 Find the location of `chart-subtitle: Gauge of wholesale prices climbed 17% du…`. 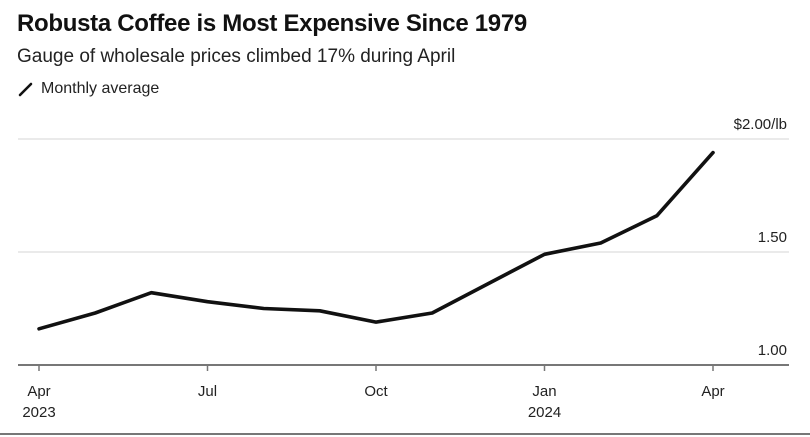

chart-subtitle: Gauge of wholesale prices climbed 17% du… is located at coordinates (236, 56).